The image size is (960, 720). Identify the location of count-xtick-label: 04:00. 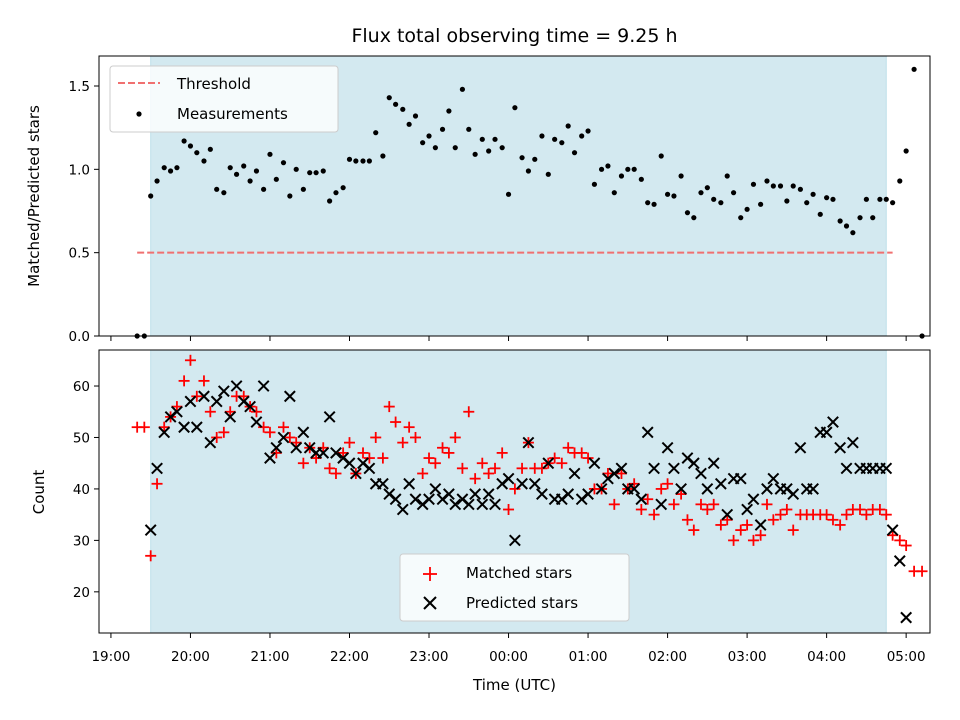
(826, 657).